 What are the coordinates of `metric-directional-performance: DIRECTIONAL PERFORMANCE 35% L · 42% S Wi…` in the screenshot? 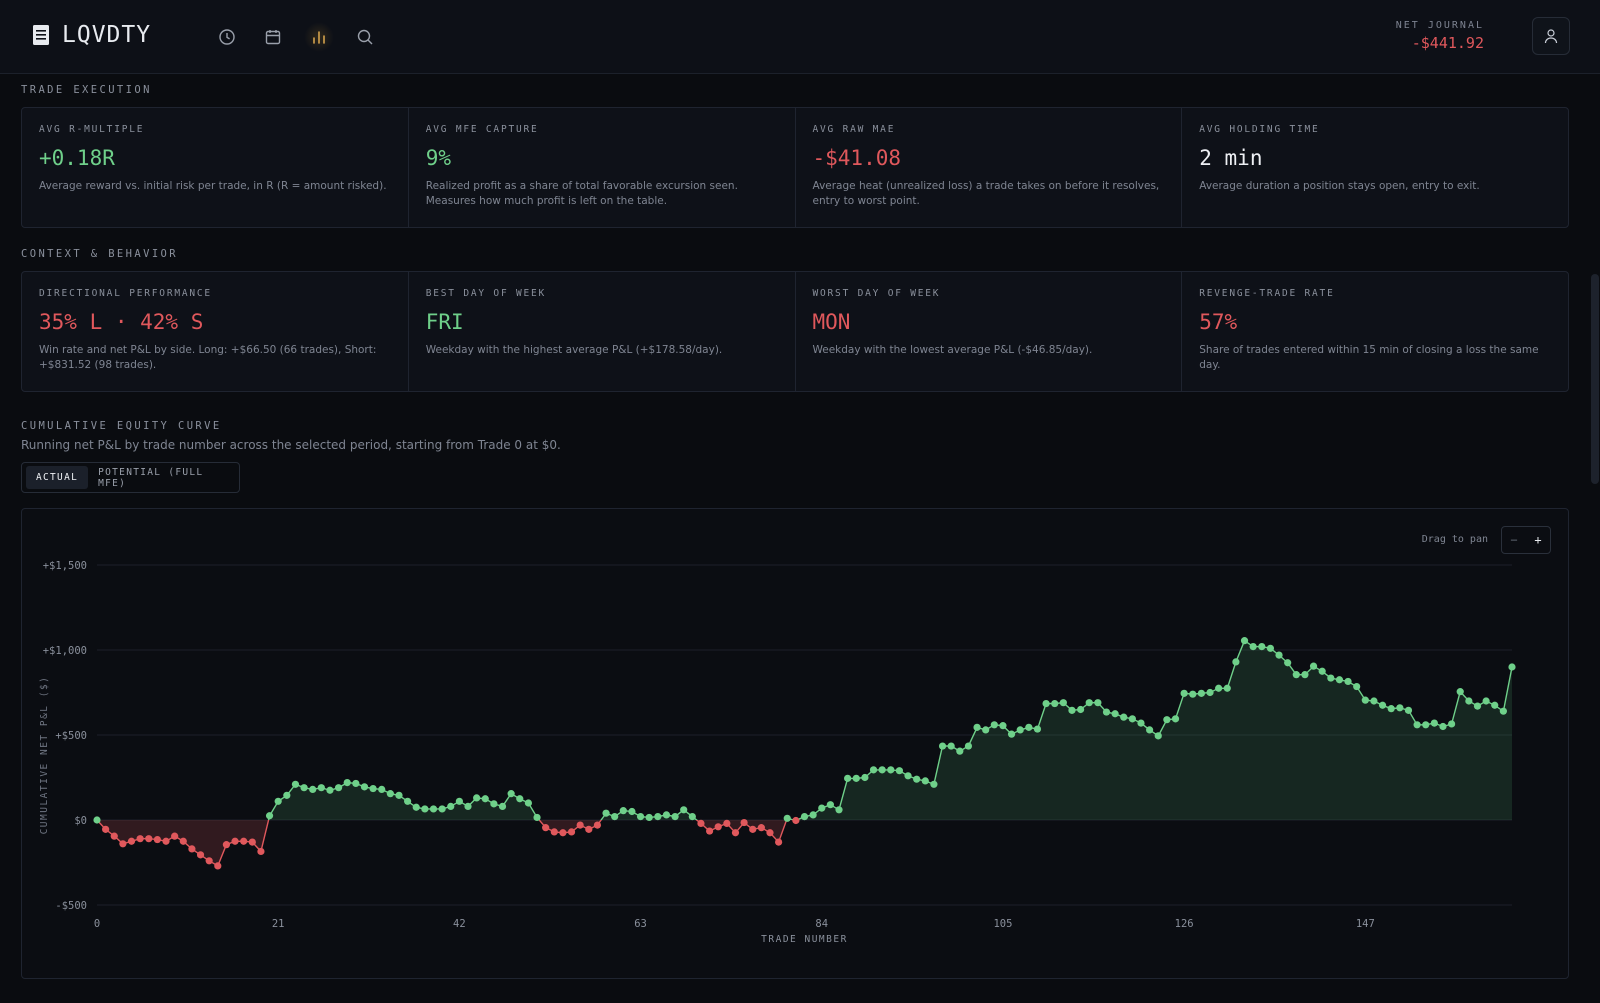 It's located at (215, 331).